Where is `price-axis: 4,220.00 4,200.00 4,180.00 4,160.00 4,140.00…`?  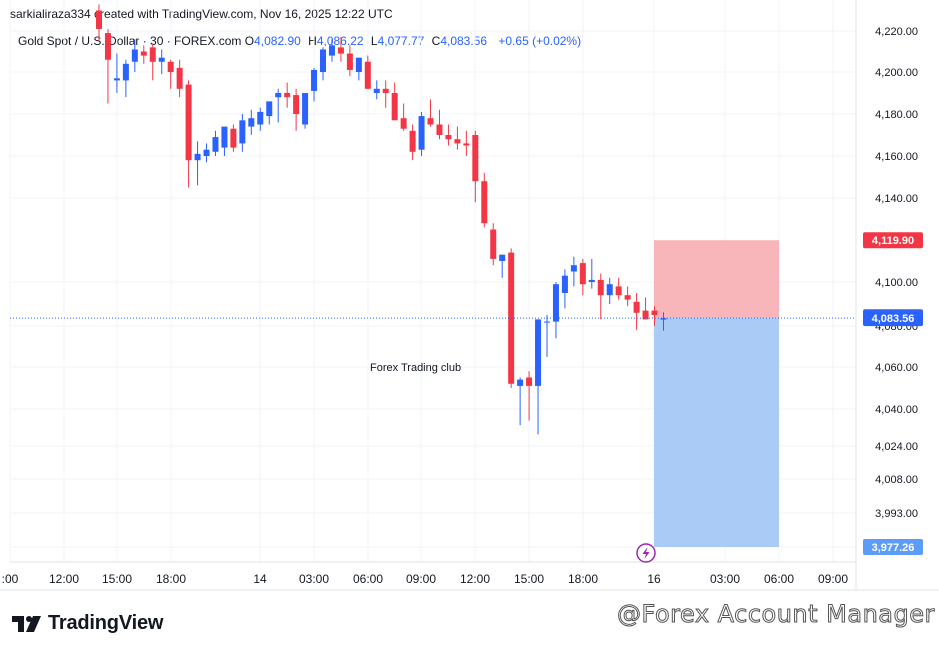
price-axis: 4,220.00 4,200.00 4,180.00 4,160.00 4,140.00… is located at coordinates (896, 290).